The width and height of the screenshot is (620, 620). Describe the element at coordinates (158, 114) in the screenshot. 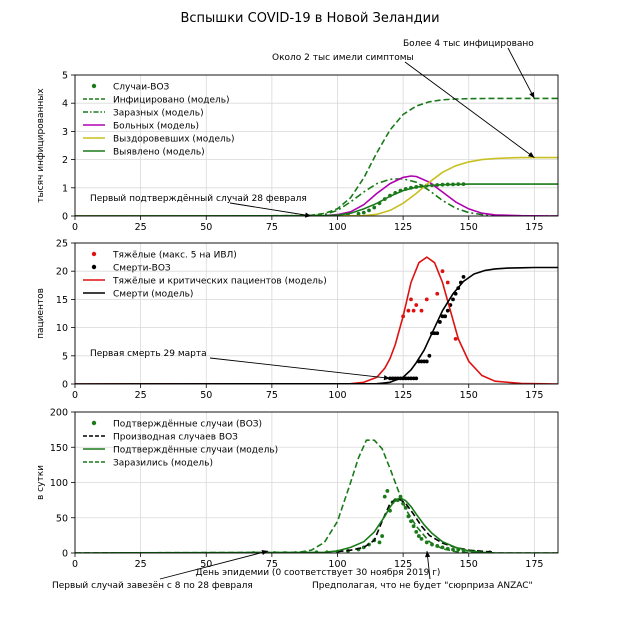

I see `legend-label: Заразных (модель)` at that location.